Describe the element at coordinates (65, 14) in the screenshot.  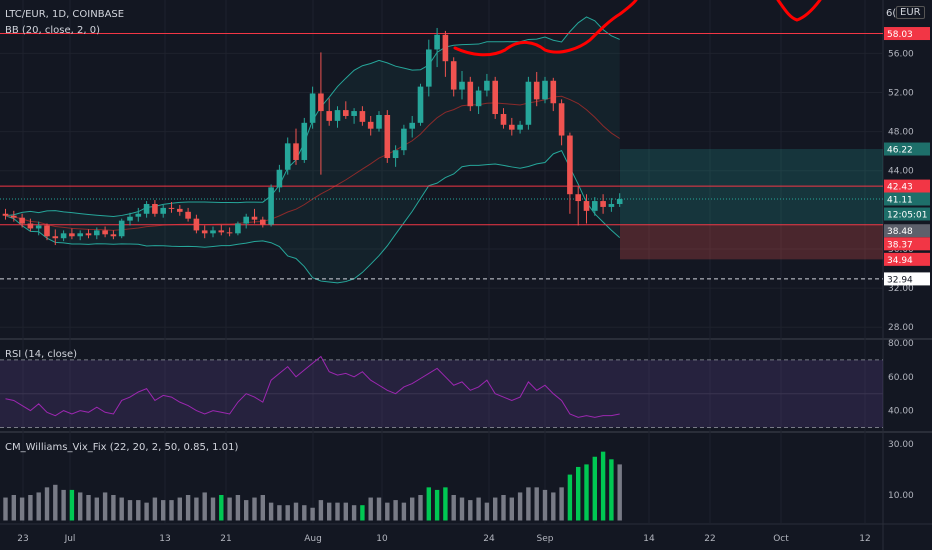
I see `symbol-title: LTC/EUR, 1D, COINBASE` at that location.